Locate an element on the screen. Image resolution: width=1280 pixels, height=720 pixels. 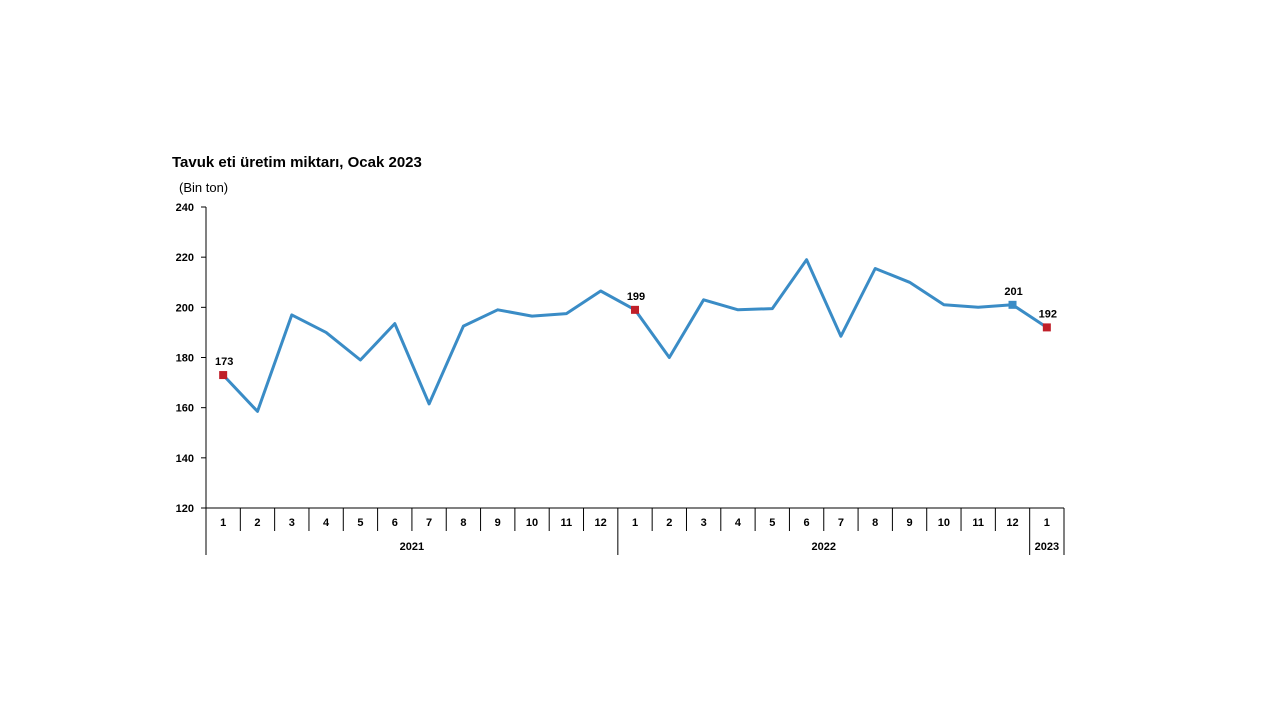
y-tick-label: 220 is located at coordinates (185, 258).